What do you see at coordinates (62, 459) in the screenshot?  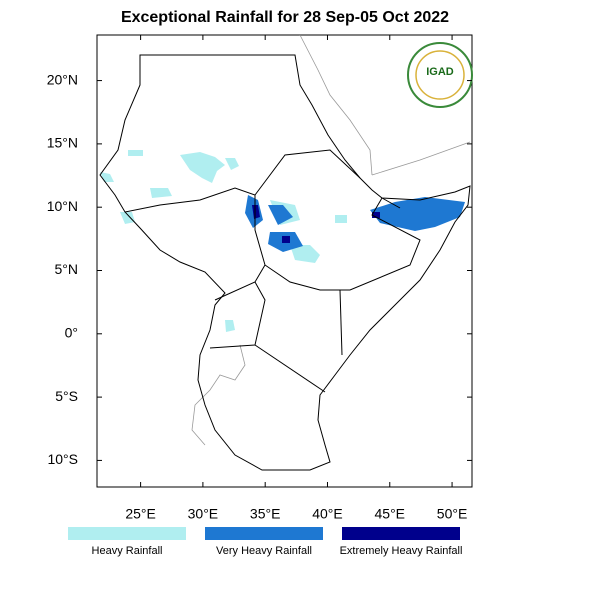 I see `y-tick-label: 10°S` at bounding box center [62, 459].